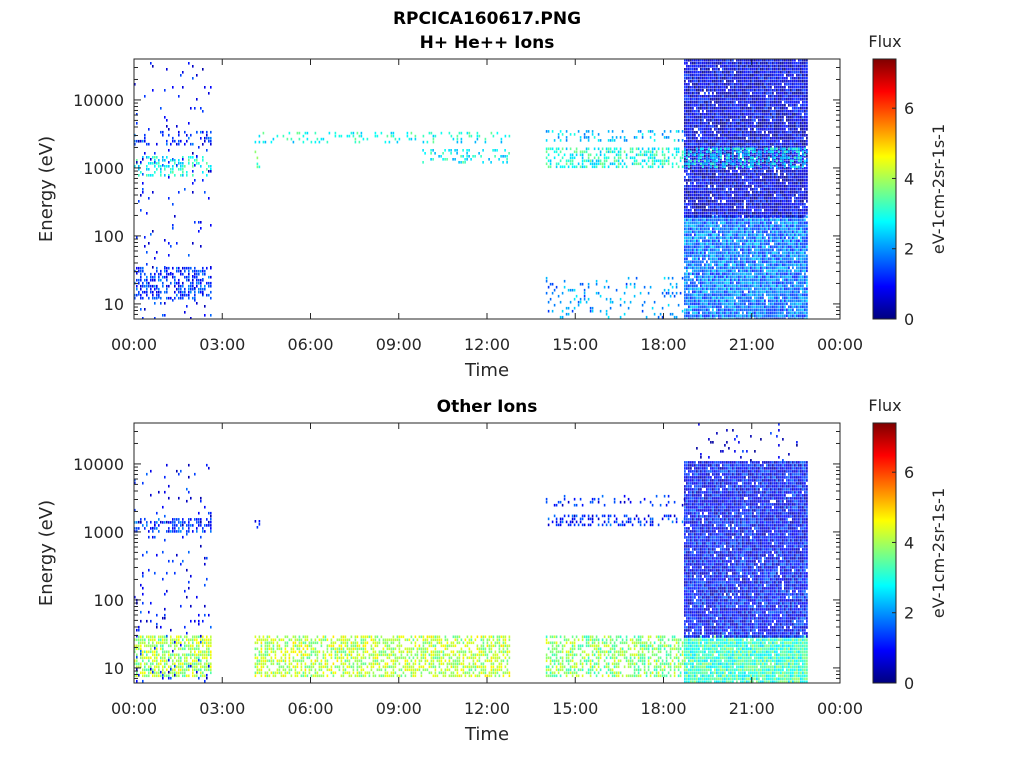 The width and height of the screenshot is (1024, 768). I want to click on figure-title: RPCICA160617.PNG, so click(487, 19).